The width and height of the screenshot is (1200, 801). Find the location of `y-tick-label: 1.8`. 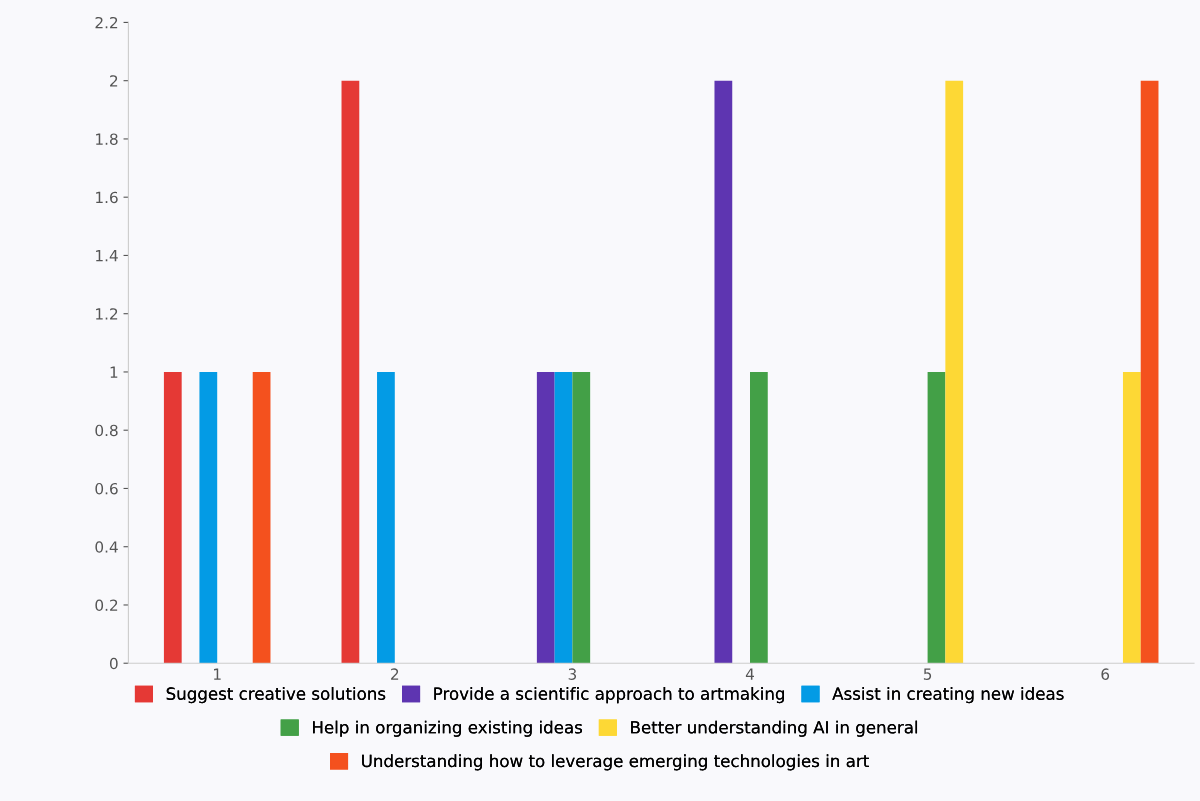

y-tick-label: 1.8 is located at coordinates (107, 139).